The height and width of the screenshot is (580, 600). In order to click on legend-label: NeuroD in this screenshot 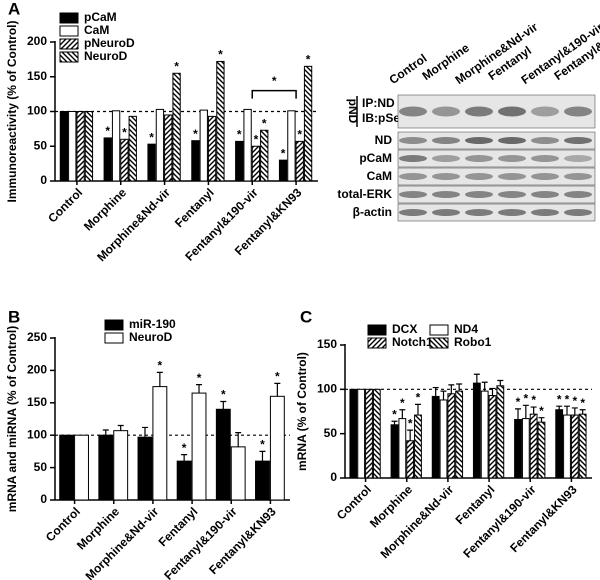, I will do `click(151, 337)`.